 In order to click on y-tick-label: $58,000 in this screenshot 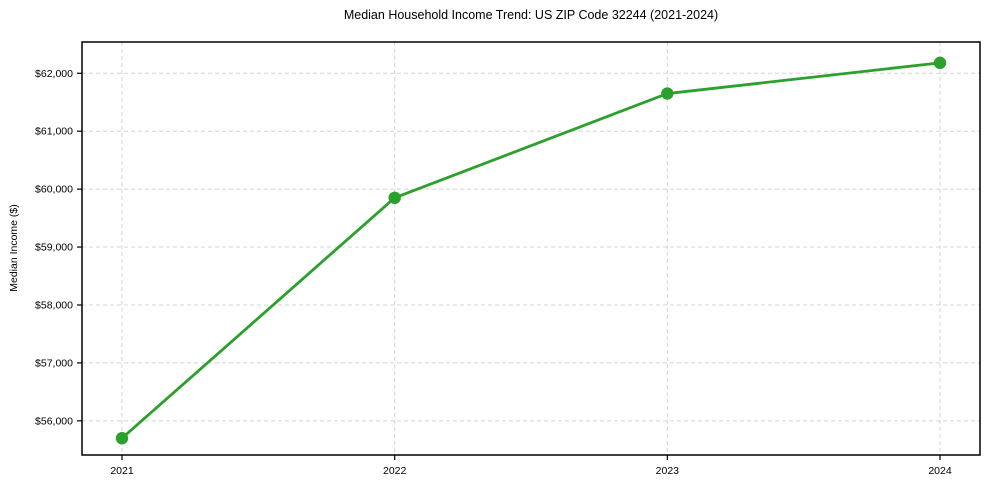, I will do `click(54, 305)`.